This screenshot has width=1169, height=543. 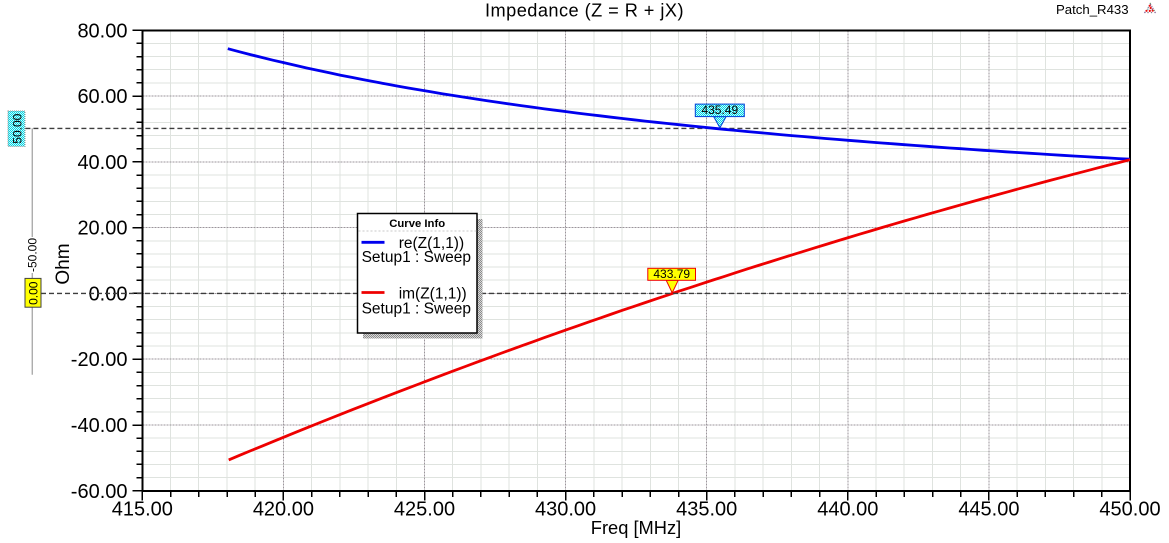 What do you see at coordinates (671, 274) in the screenshot?
I see `svg-text: 433.79` at bounding box center [671, 274].